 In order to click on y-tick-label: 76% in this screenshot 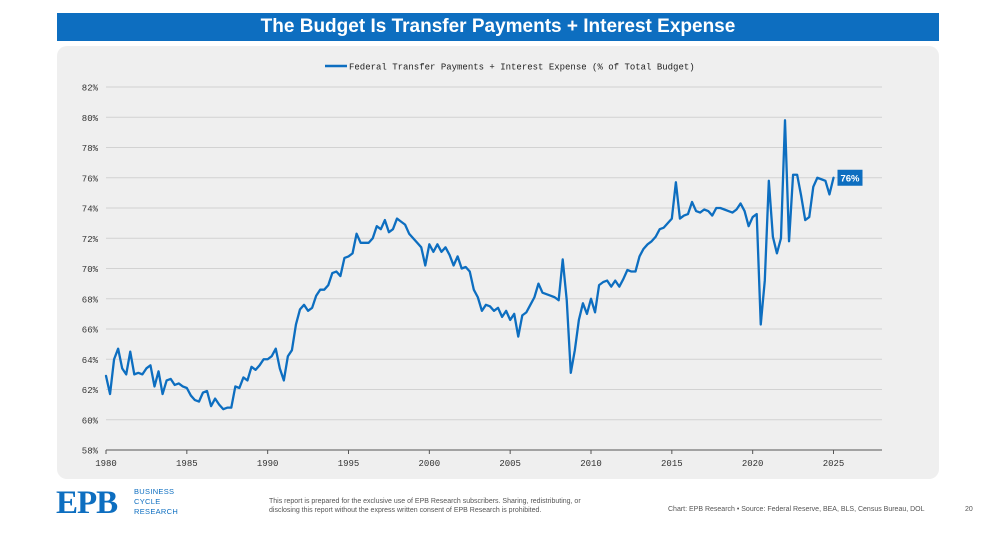, I will do `click(90, 179)`.